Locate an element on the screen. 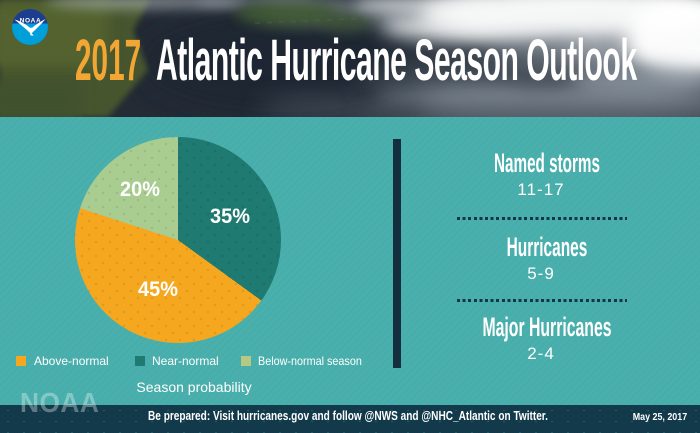 This screenshot has height=433, width=700. svg-text: NOAA is located at coordinates (31, 21).